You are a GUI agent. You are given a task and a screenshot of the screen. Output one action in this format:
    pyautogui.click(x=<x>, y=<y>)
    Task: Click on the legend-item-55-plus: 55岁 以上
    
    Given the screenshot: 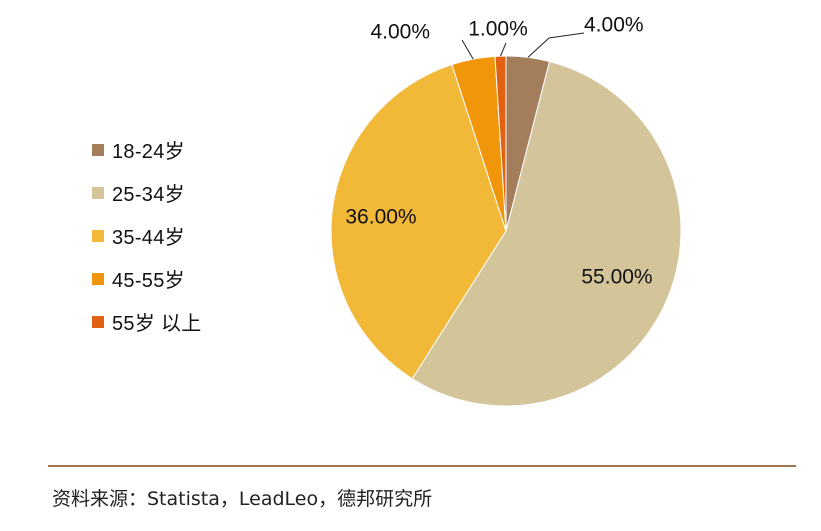 What is the action you would take?
    pyautogui.click(x=147, y=321)
    